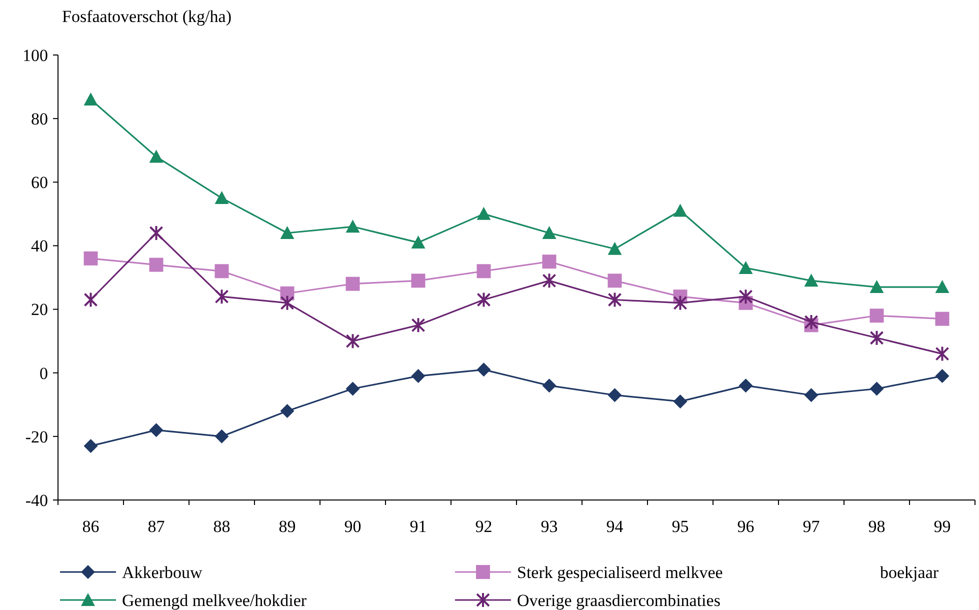 Image resolution: width=979 pixels, height=610 pixels. I want to click on x-tick-label: 98, so click(877, 526).